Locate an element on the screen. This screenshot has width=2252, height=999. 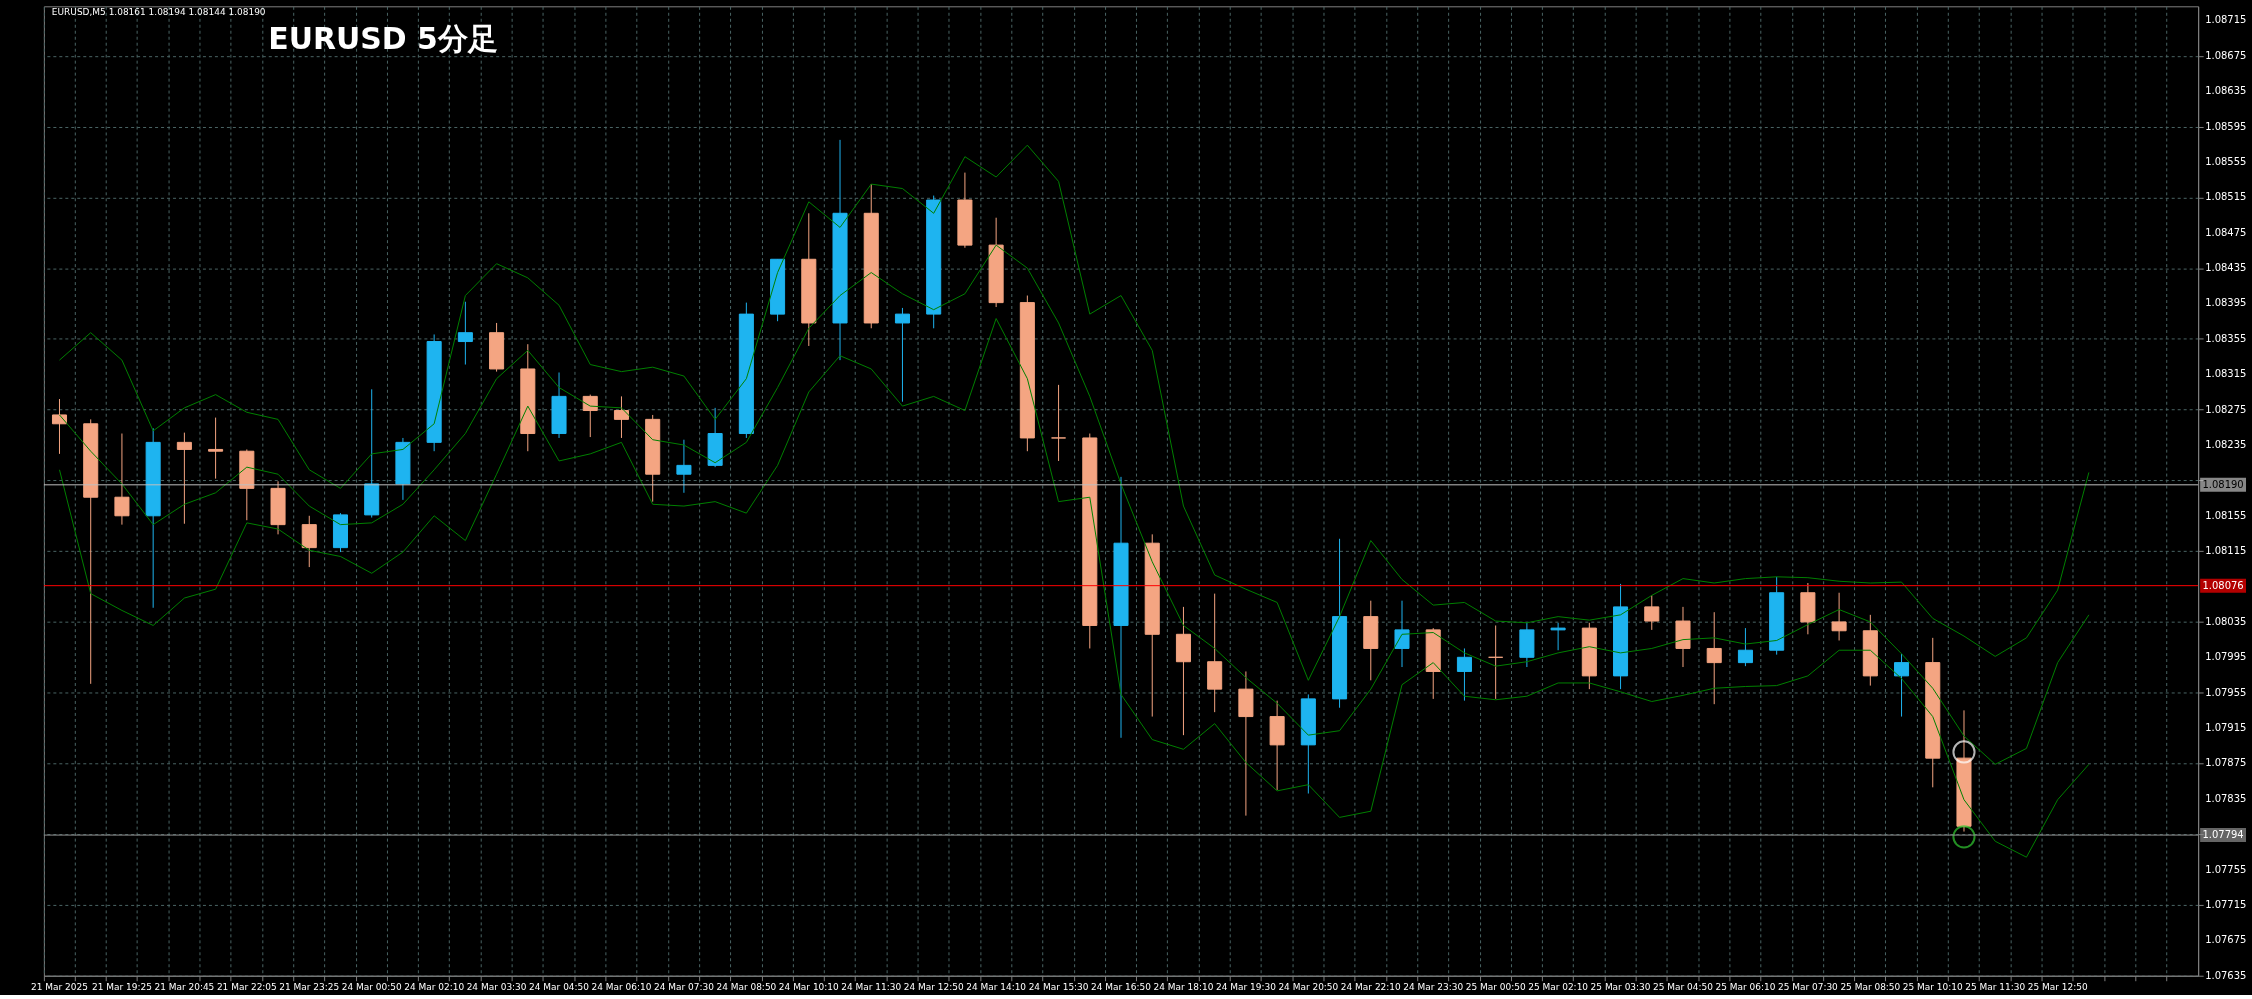
x-tick-label: 21 Mar 2025 is located at coordinates (59, 987).